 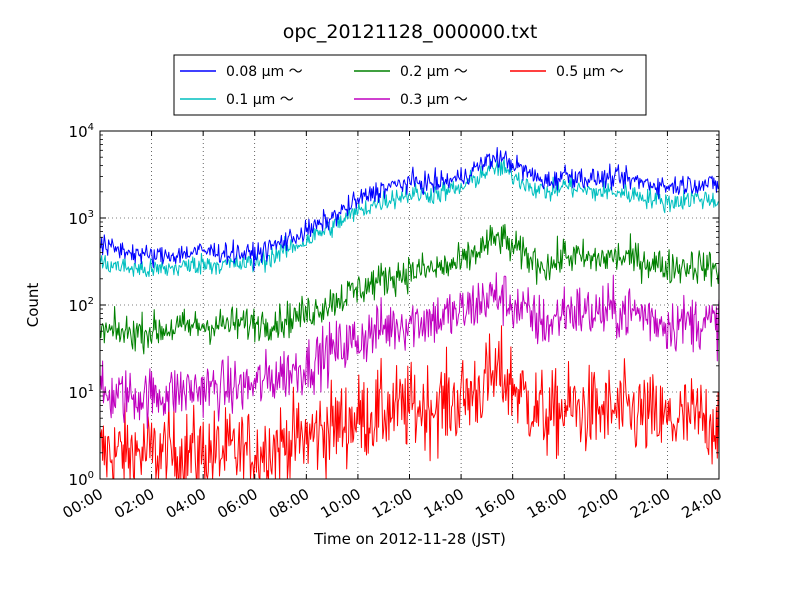 I want to click on x-tick-label: 06:00, so click(x=237, y=503).